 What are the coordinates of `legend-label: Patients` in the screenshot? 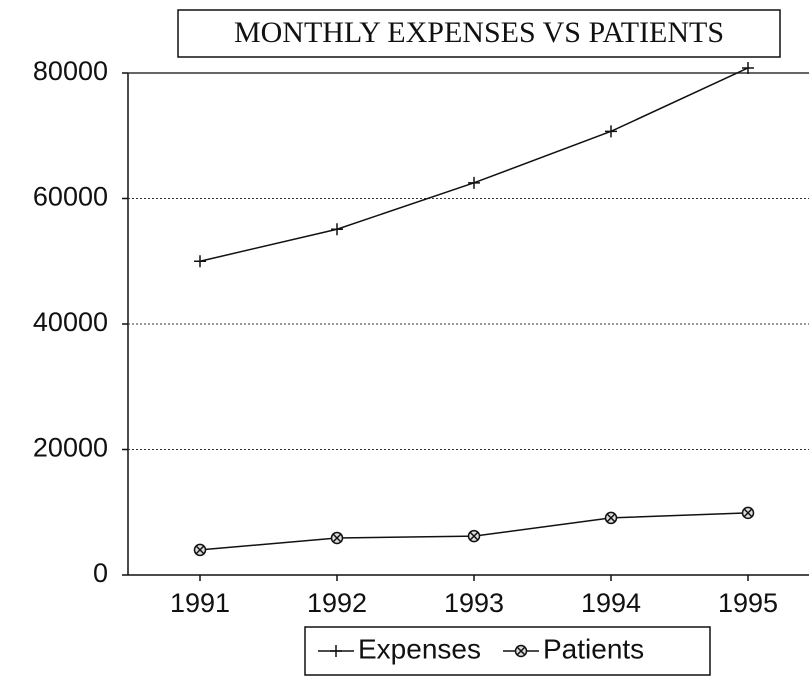 It's located at (593, 648).